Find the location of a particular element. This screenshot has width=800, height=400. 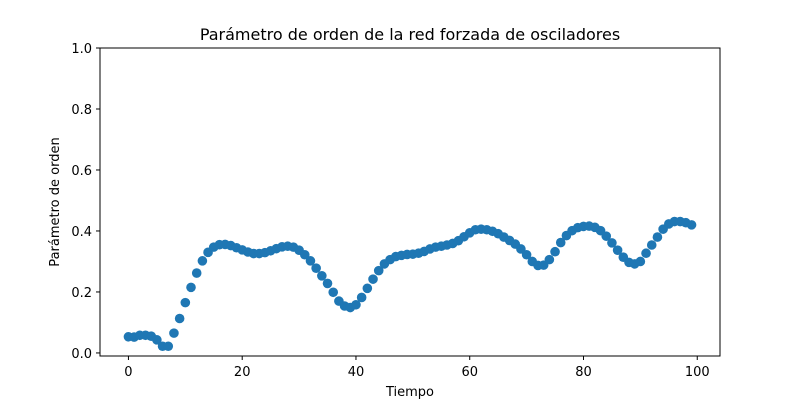

y-tick-label: 0.8 is located at coordinates (81, 110).